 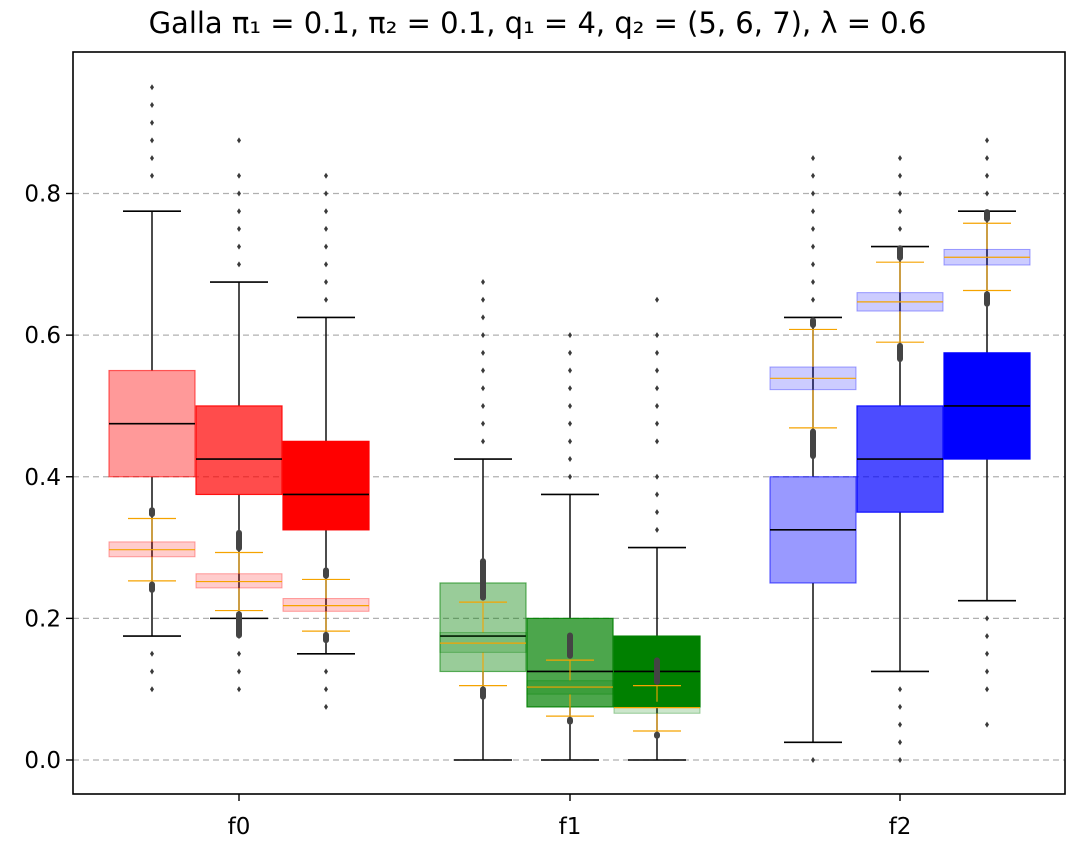 I want to click on y-tick-label: 0.2, so click(x=42, y=619).